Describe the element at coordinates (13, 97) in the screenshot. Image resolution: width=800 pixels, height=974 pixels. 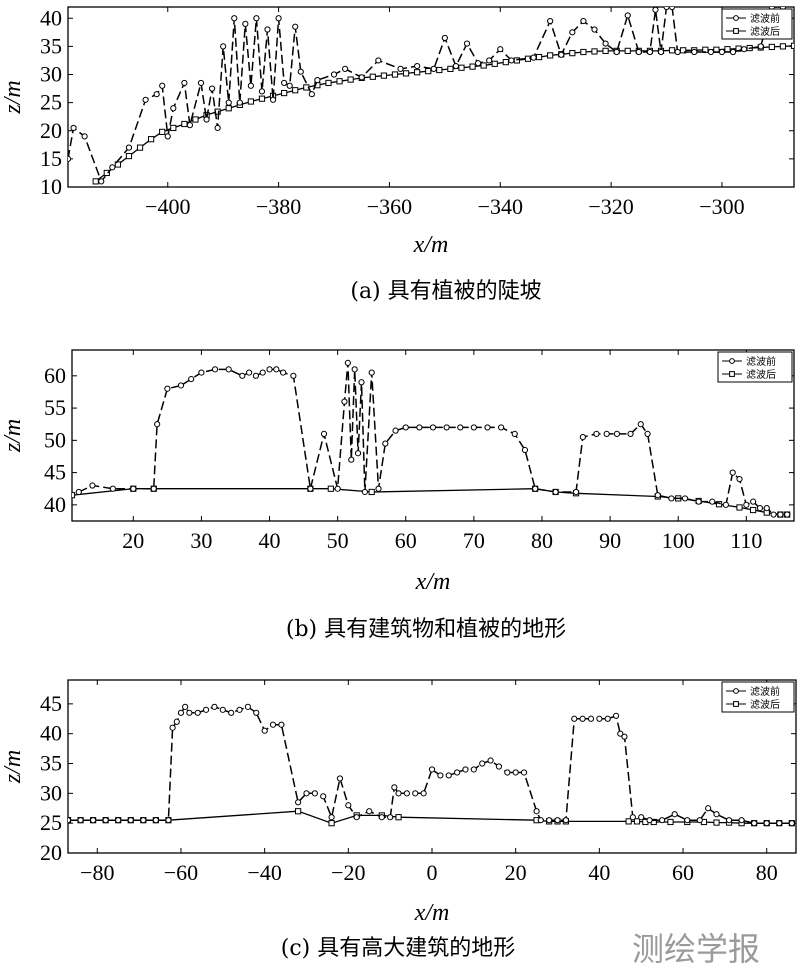
I see `chart-a-y-axis-label: z/m` at that location.